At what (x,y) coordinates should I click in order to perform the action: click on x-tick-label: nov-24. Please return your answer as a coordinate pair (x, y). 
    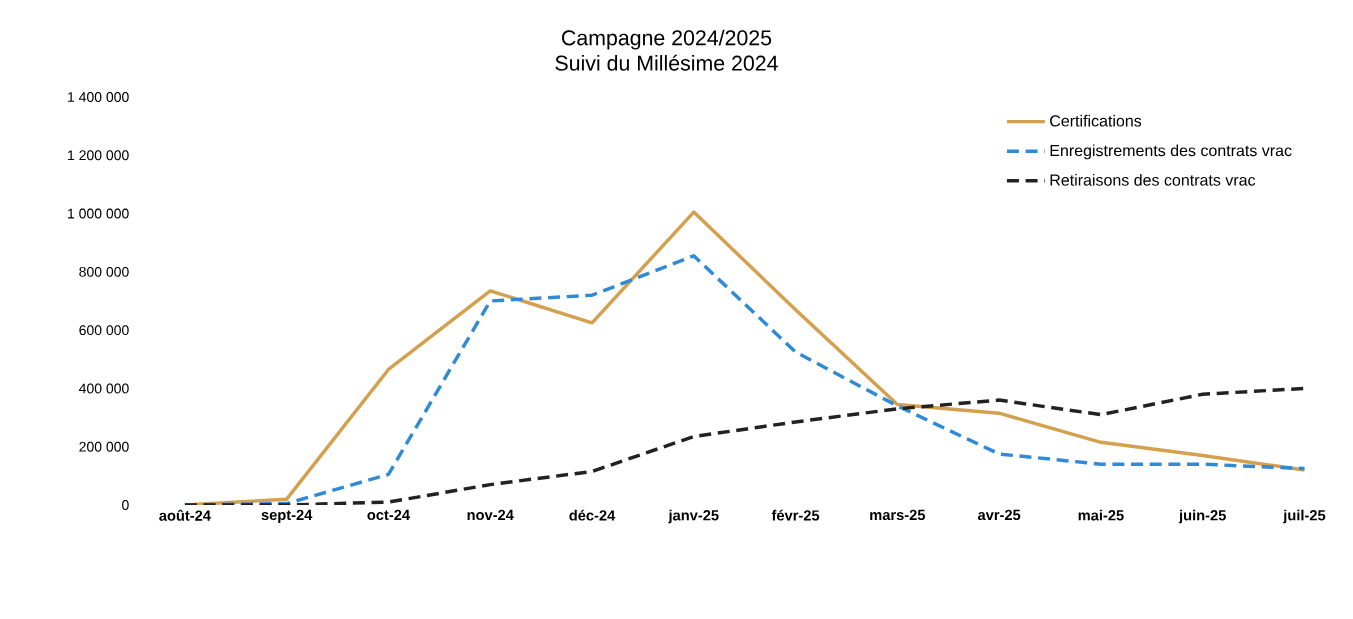
    Looking at the image, I should click on (490, 515).